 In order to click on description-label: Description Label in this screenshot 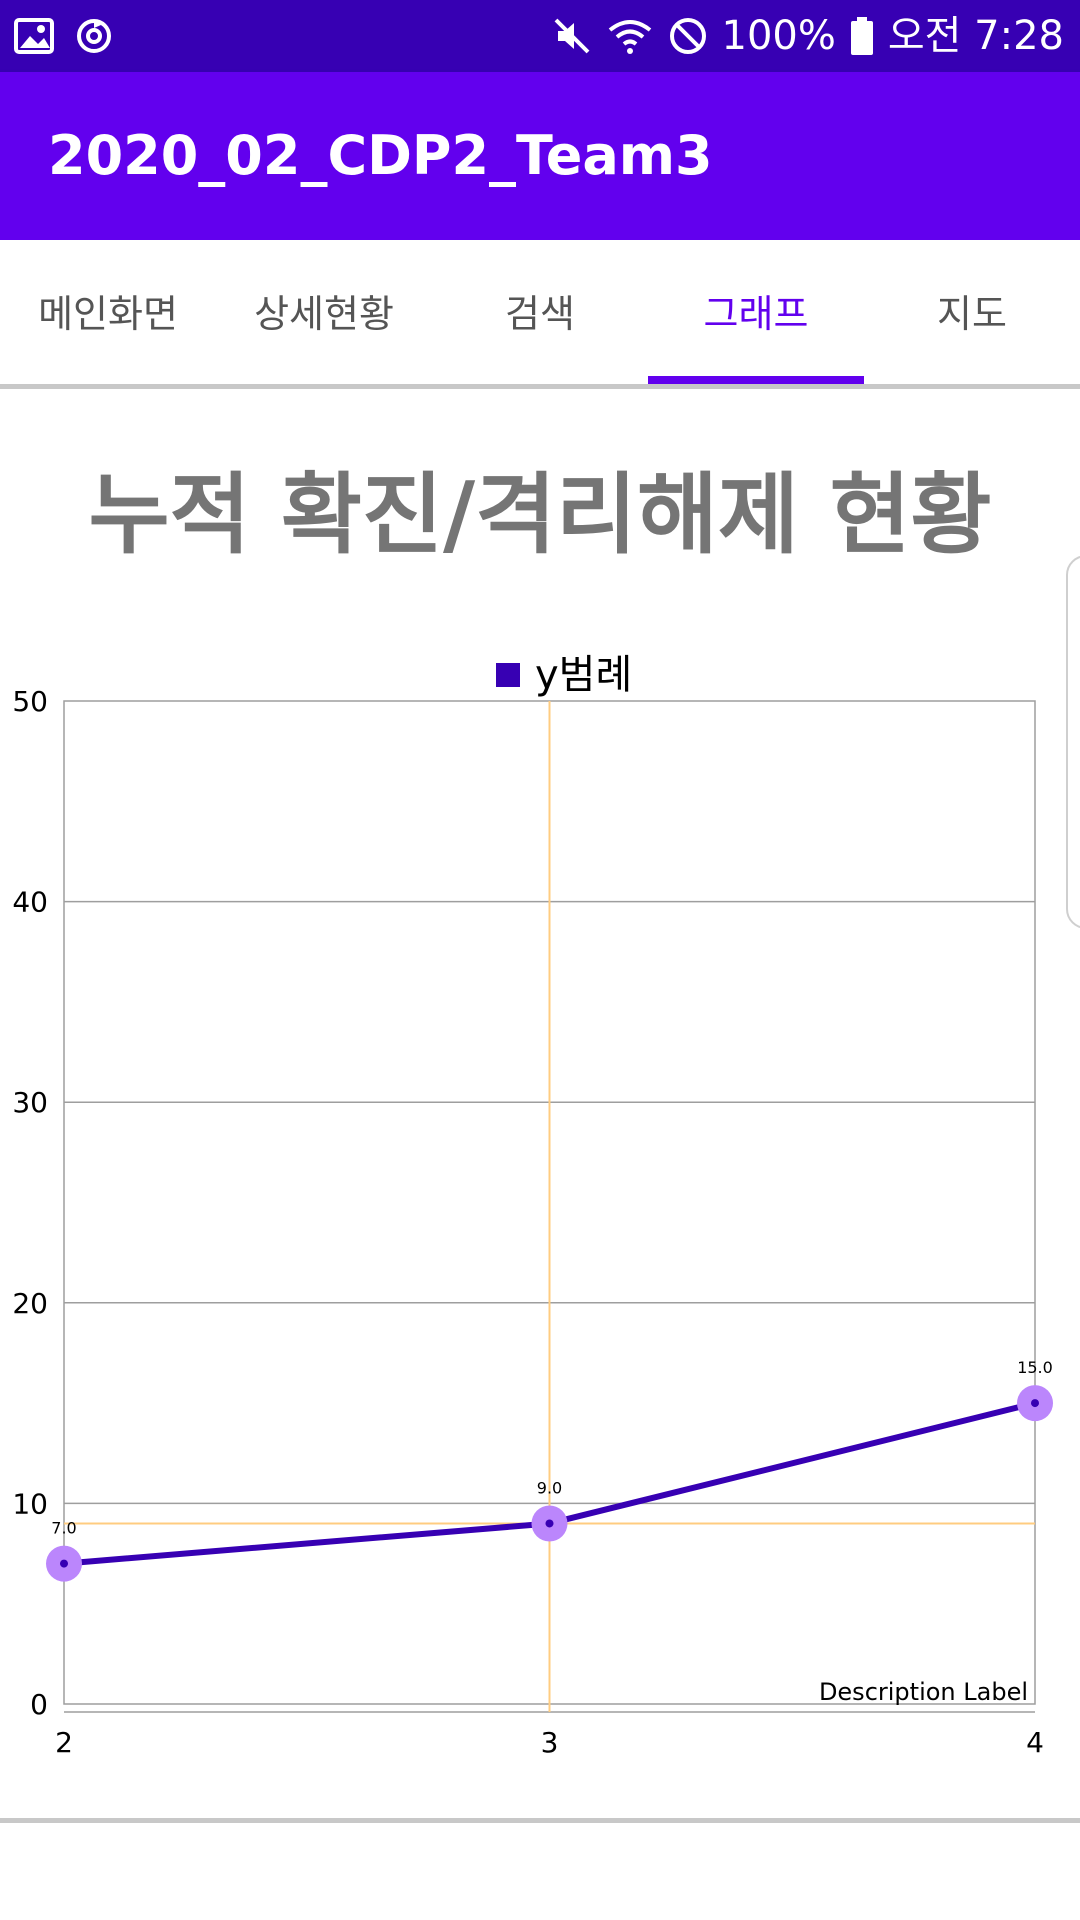, I will do `click(923, 1692)`.